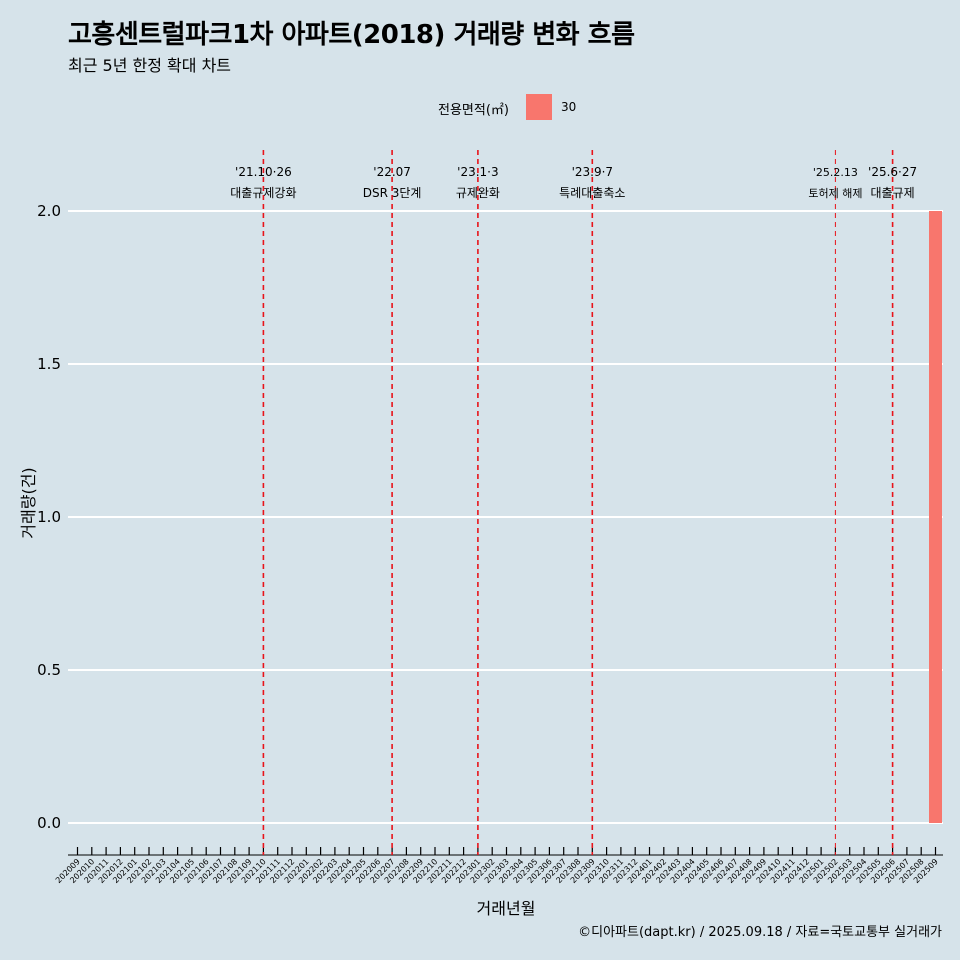  Describe the element at coordinates (893, 193) in the screenshot. I see `event-name-label: 대출규제` at that location.